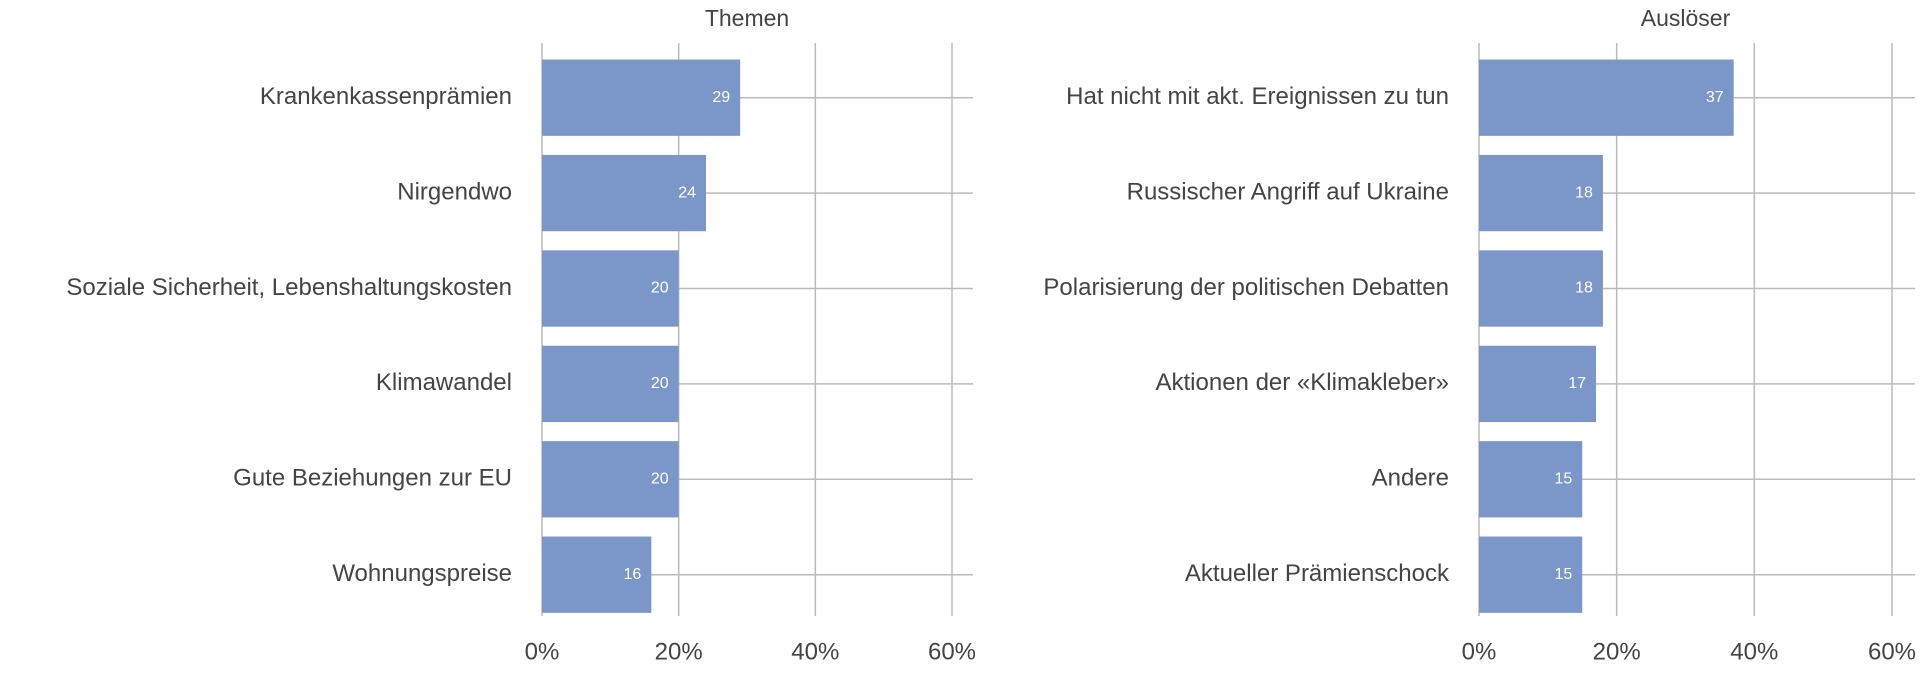  What do you see at coordinates (747, 18) in the screenshot?
I see `chart-title: Themen` at bounding box center [747, 18].